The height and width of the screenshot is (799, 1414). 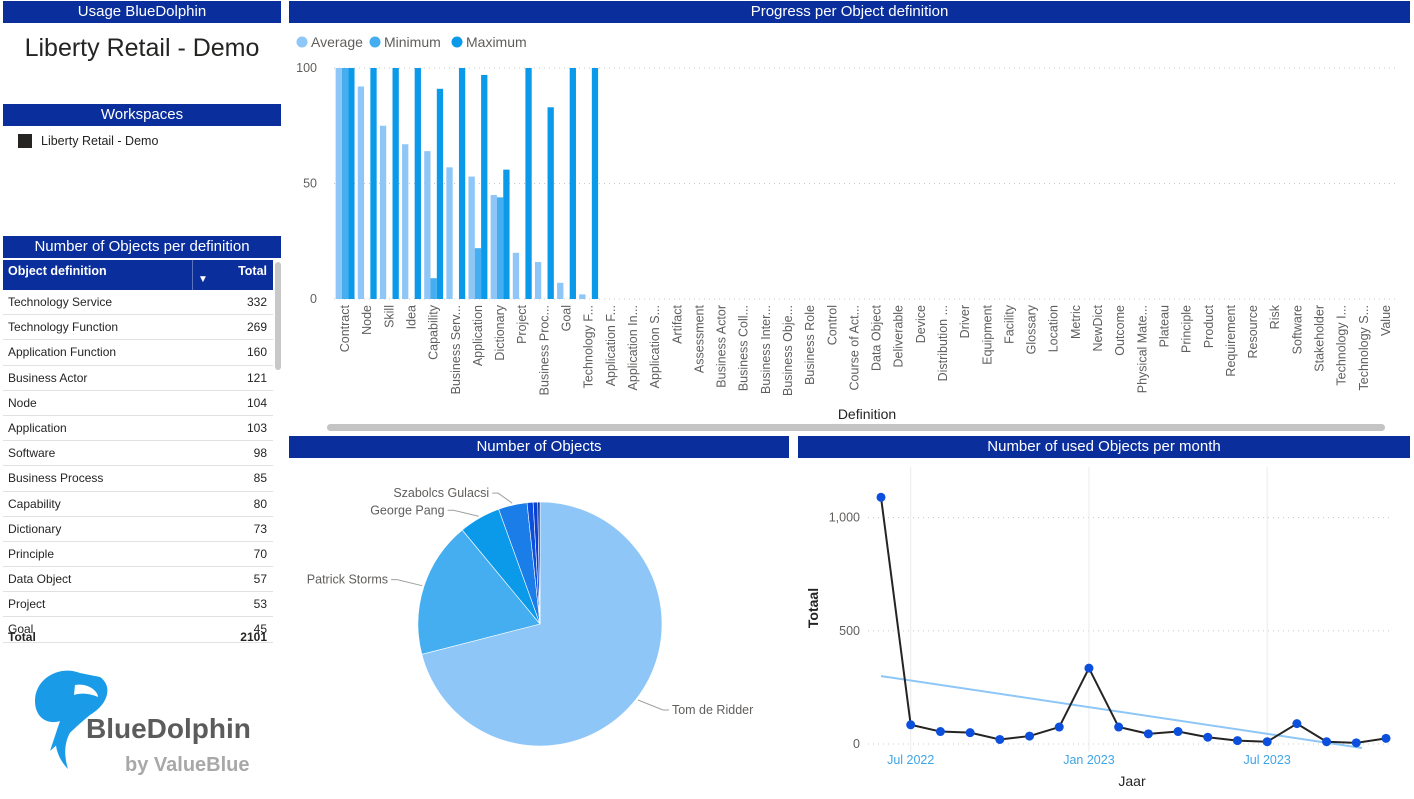 I want to click on table-row: Software 98, so click(x=138, y=454).